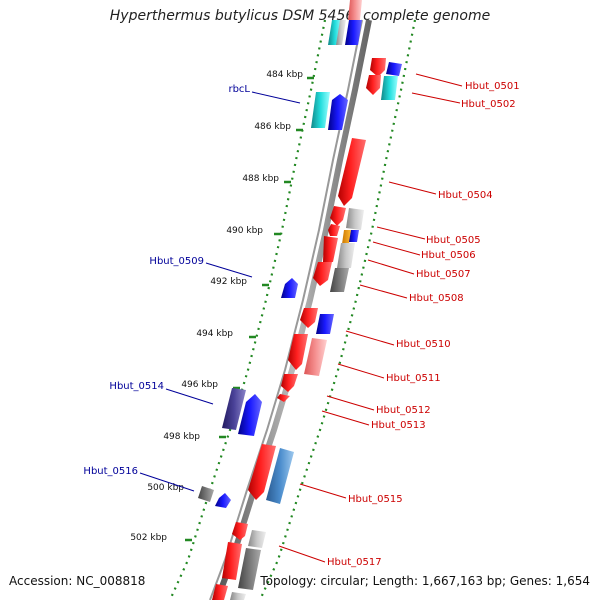  Describe the element at coordinates (373, 85) in the screenshot. I see `gene-hbut-0502a` at that location.